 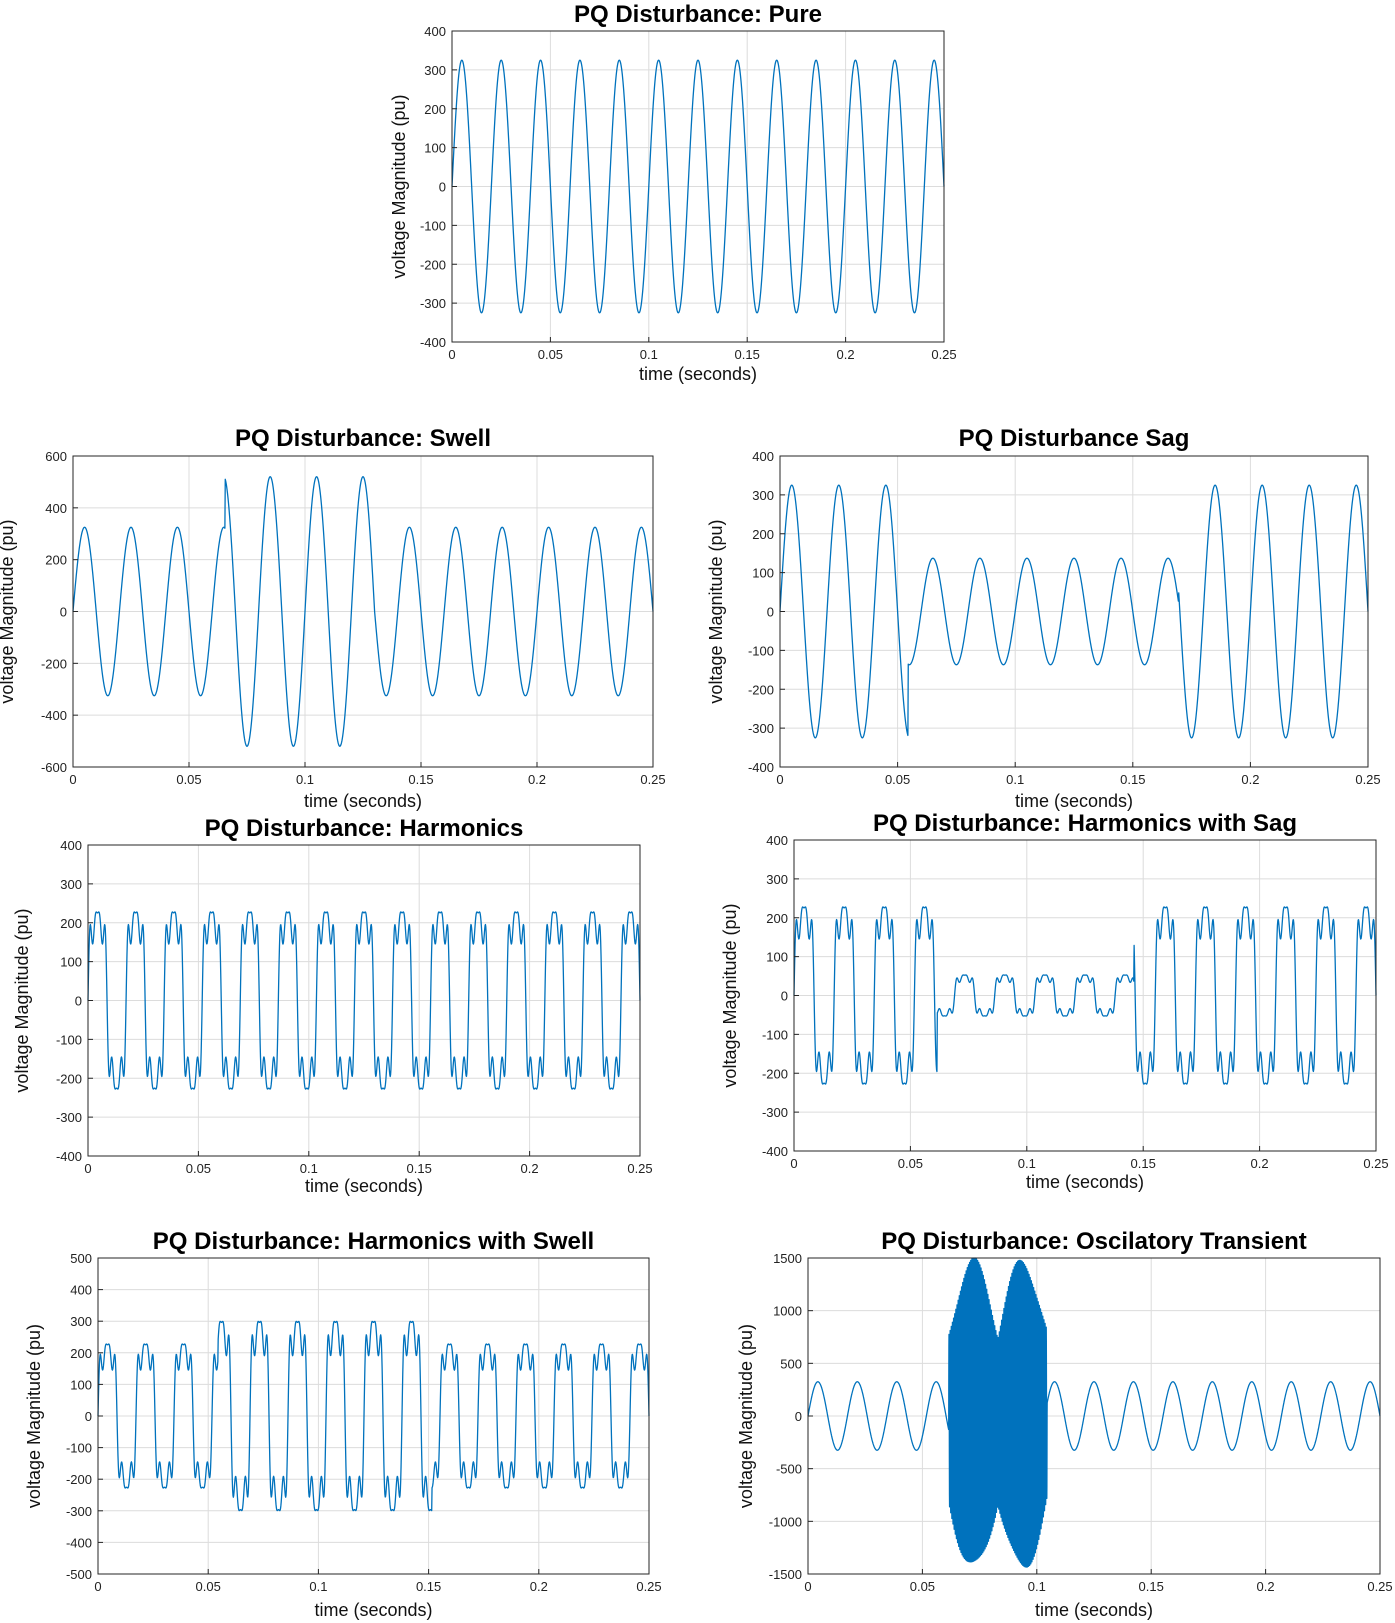 I want to click on y-tick-label: 600, so click(x=56, y=456).